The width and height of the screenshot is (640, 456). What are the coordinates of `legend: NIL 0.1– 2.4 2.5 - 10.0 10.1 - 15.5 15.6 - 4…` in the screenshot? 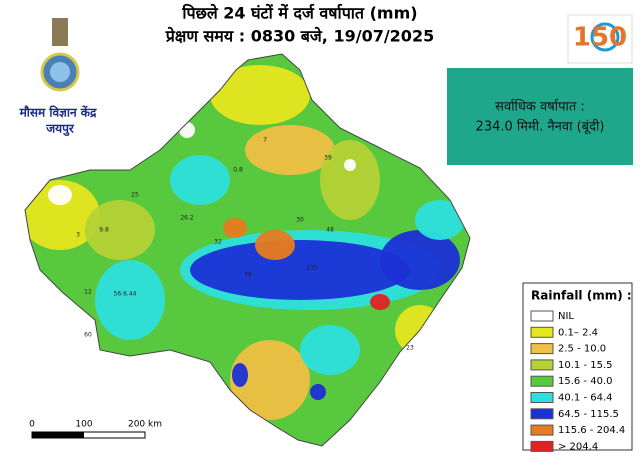 It's located at (577, 381).